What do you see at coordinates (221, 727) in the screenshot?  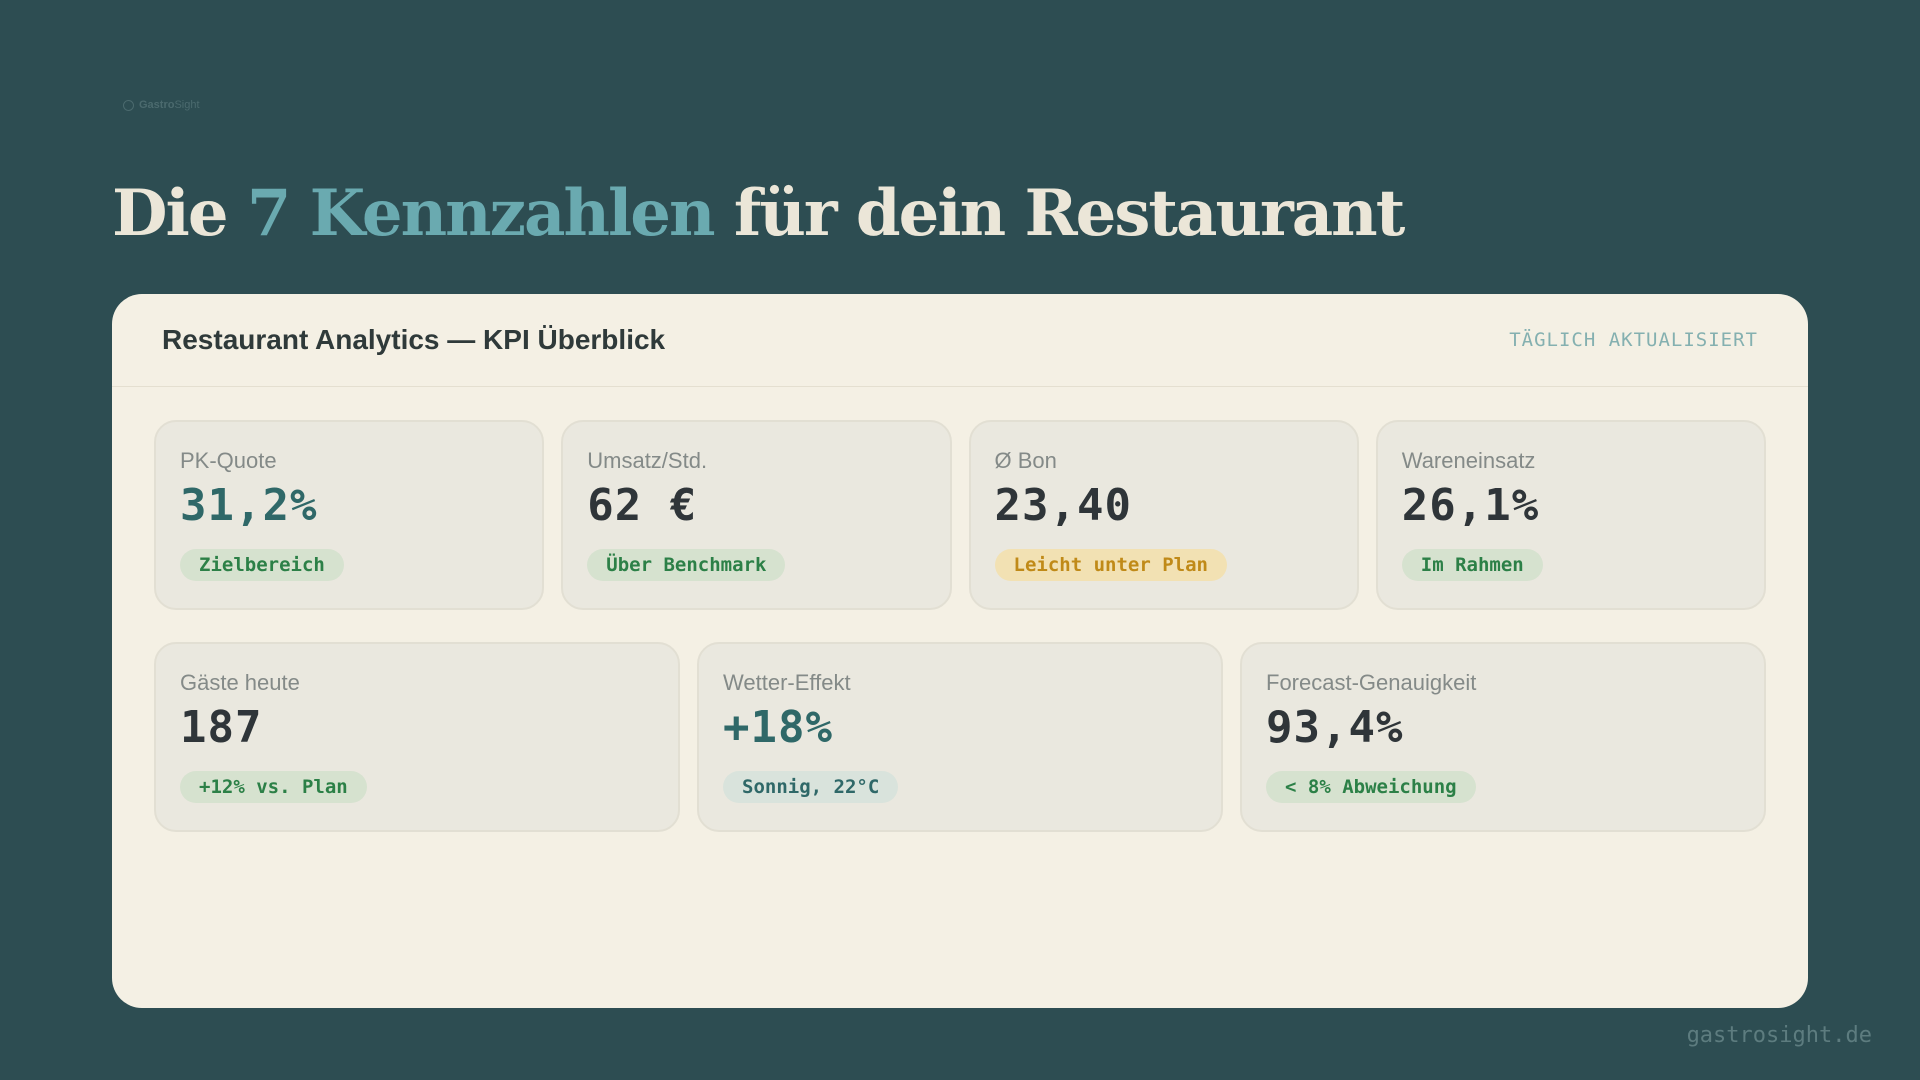 I see `kpi-value: 187` at bounding box center [221, 727].